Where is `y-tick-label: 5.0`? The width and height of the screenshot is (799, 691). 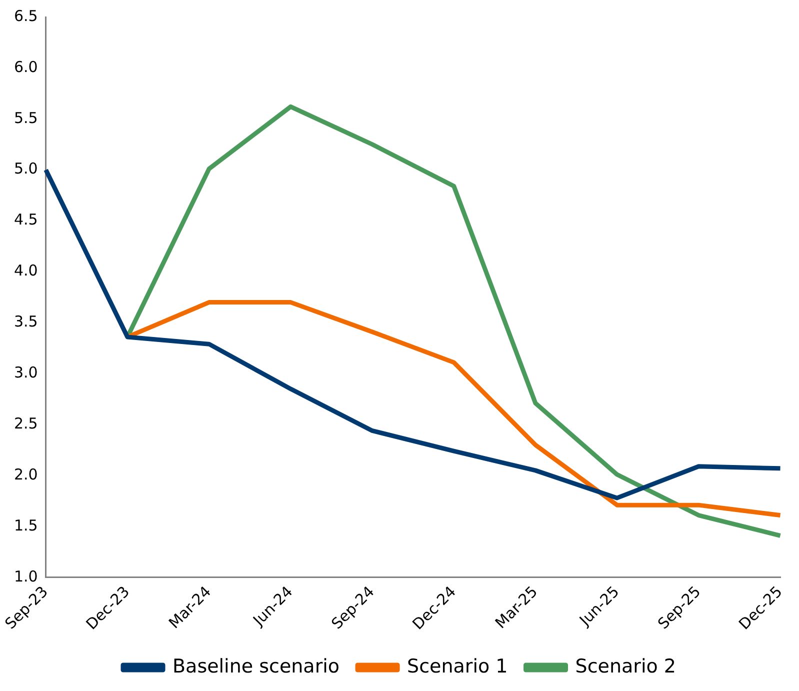 y-tick-label: 5.0 is located at coordinates (26, 169).